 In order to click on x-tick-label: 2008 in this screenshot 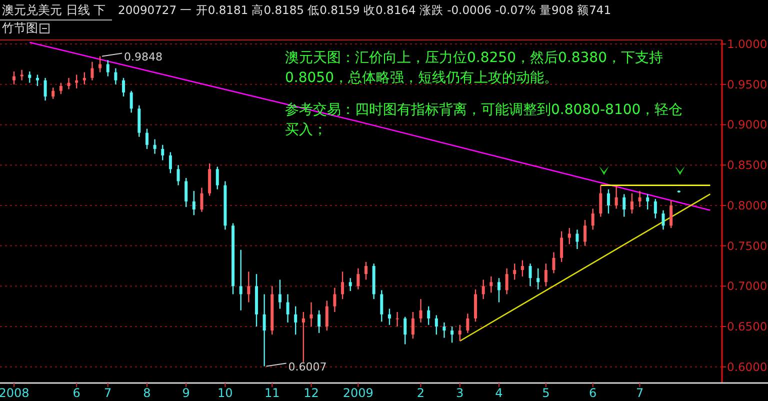, I will do `click(15, 393)`.